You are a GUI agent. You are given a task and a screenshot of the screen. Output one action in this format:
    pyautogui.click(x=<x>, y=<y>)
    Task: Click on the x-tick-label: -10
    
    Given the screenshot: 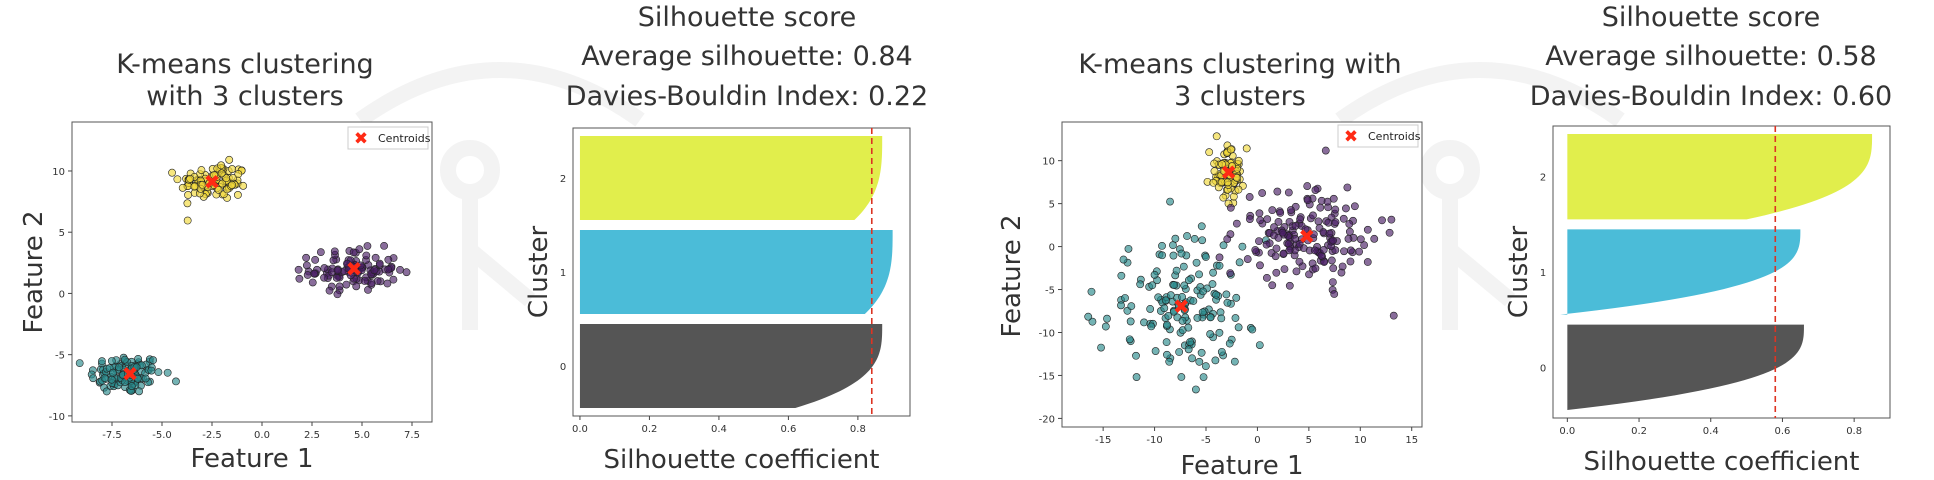 What is the action you would take?
    pyautogui.click(x=1154, y=440)
    